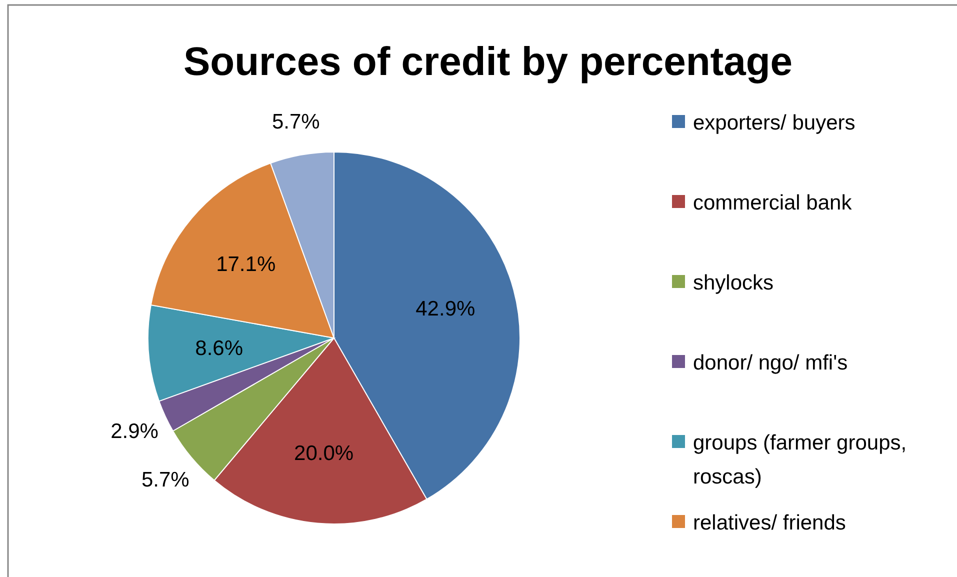 Image resolution: width=957 pixels, height=577 pixels. I want to click on legend-label: shylocks, so click(733, 282).